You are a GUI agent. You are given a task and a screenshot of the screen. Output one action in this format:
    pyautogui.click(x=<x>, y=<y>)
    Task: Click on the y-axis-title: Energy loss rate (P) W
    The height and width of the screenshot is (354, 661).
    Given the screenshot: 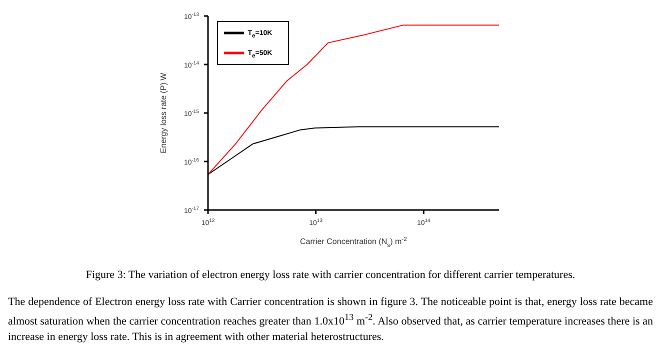 What is the action you would take?
    pyautogui.click(x=163, y=113)
    